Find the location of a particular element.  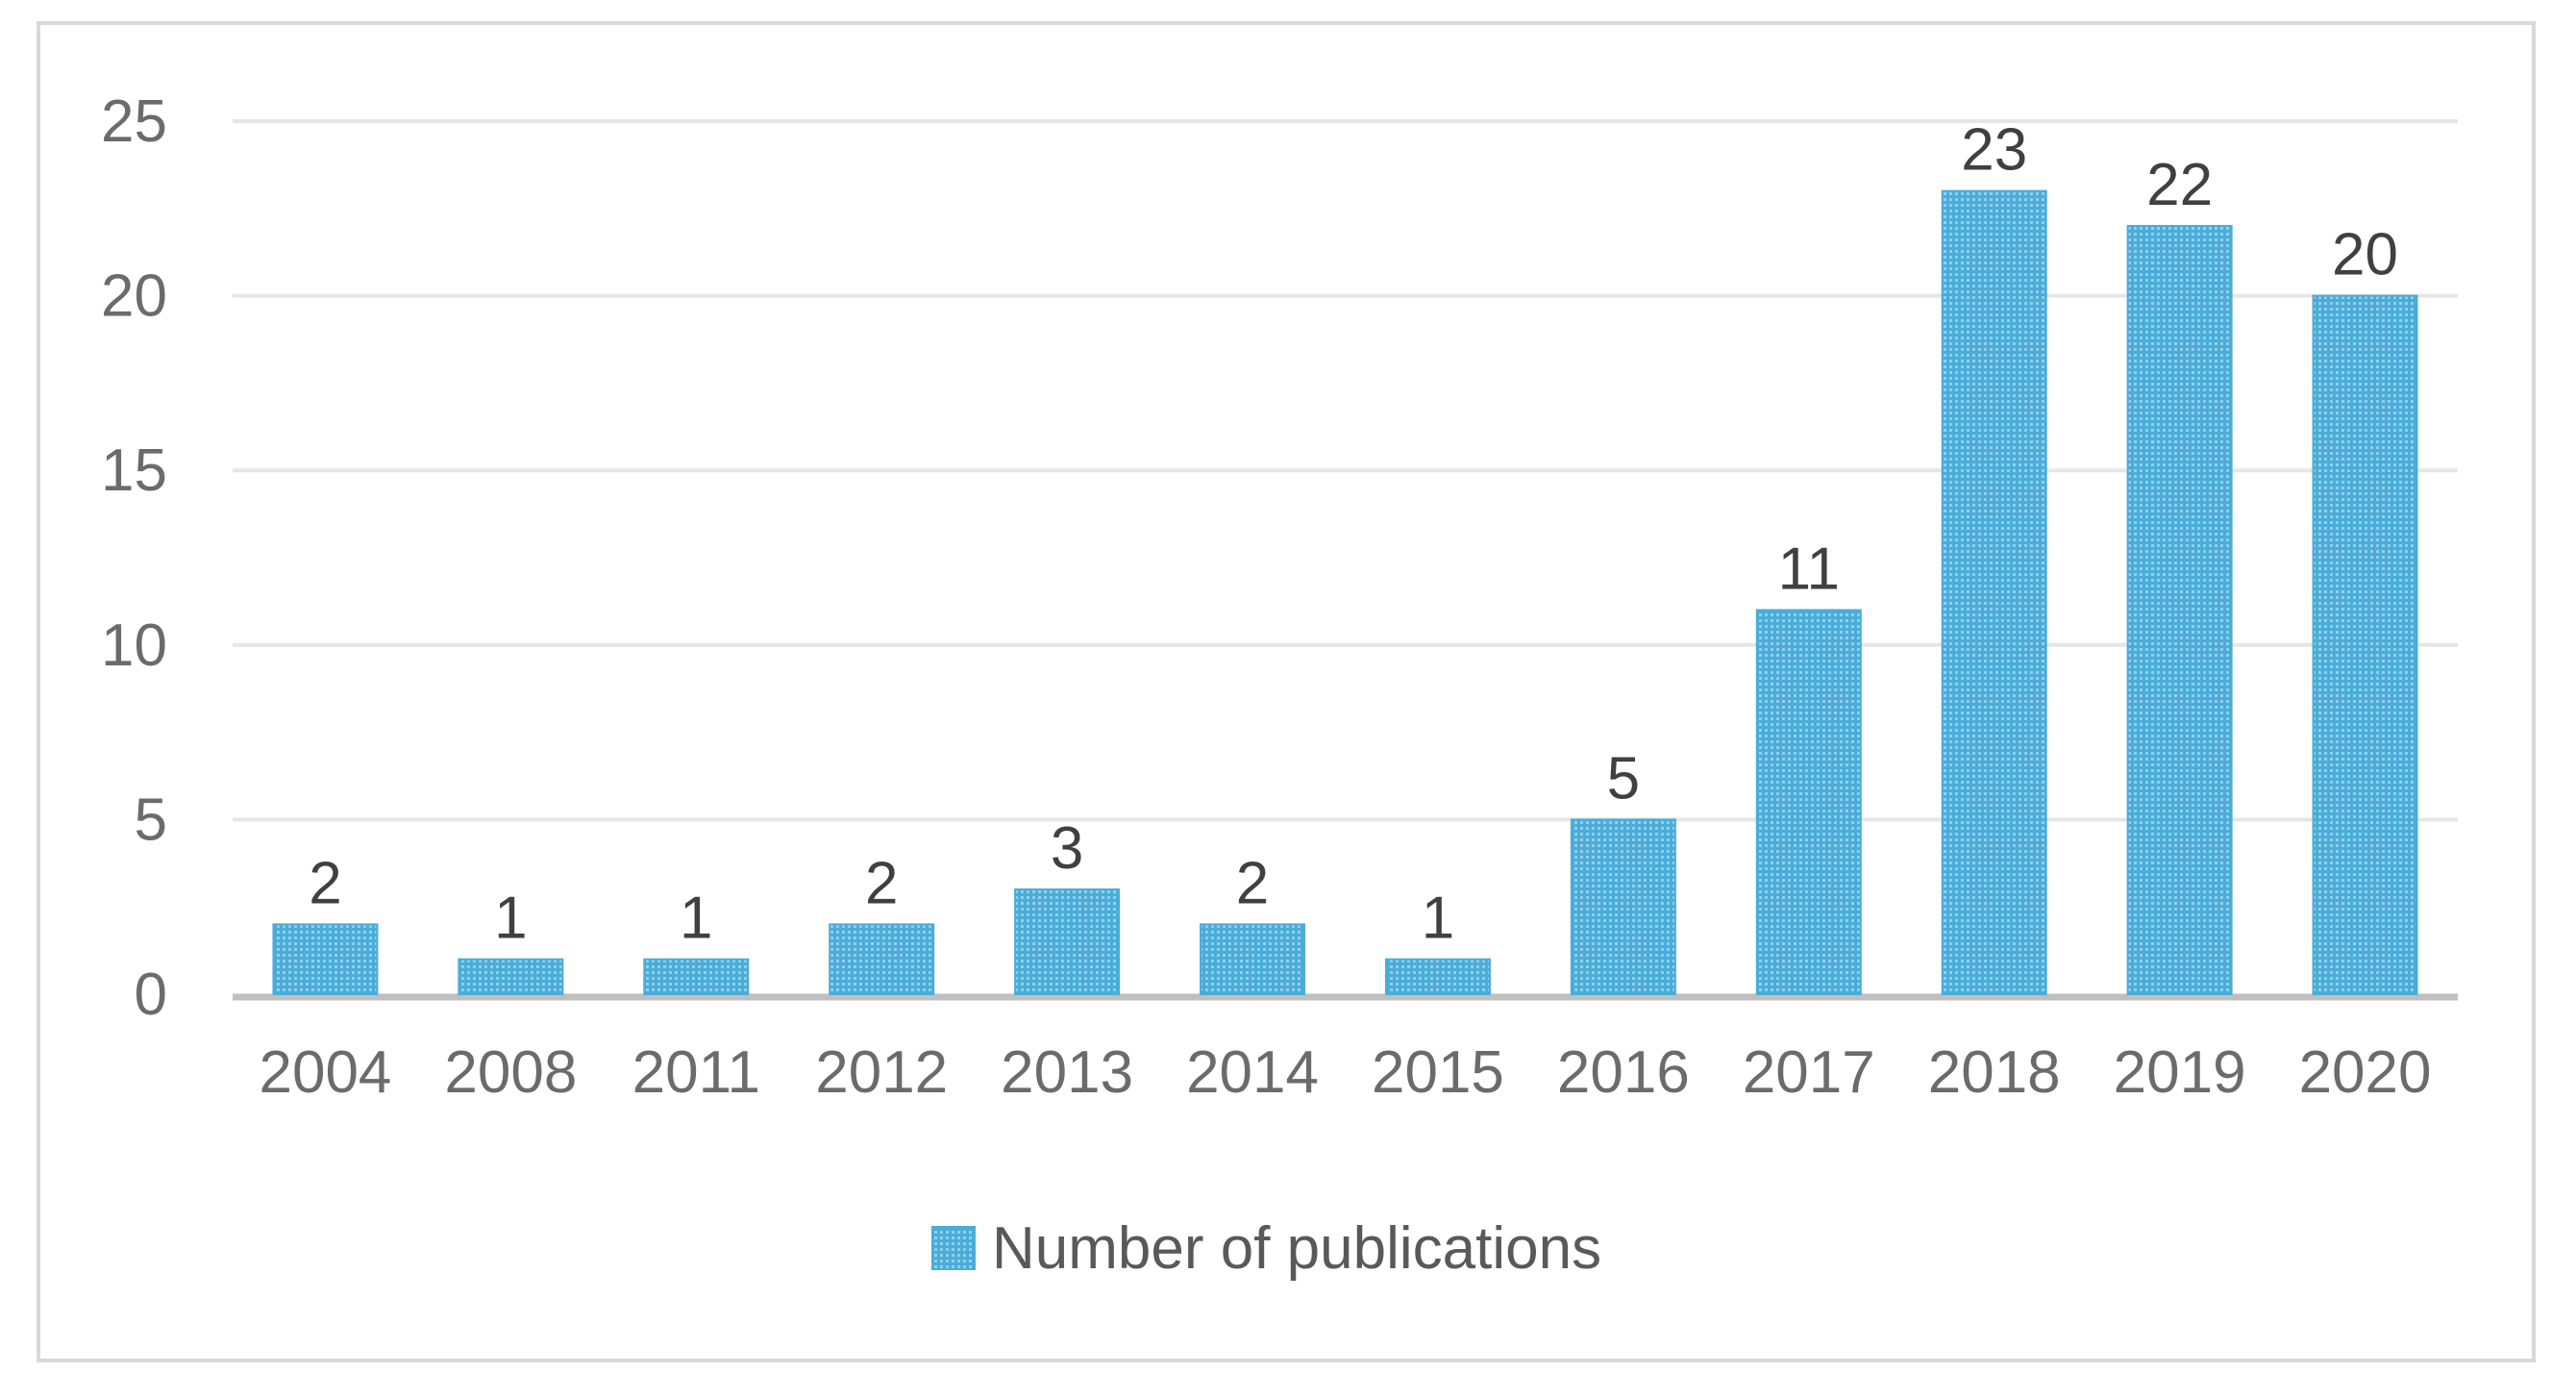

y-tick-label: 0 is located at coordinates (151, 995).